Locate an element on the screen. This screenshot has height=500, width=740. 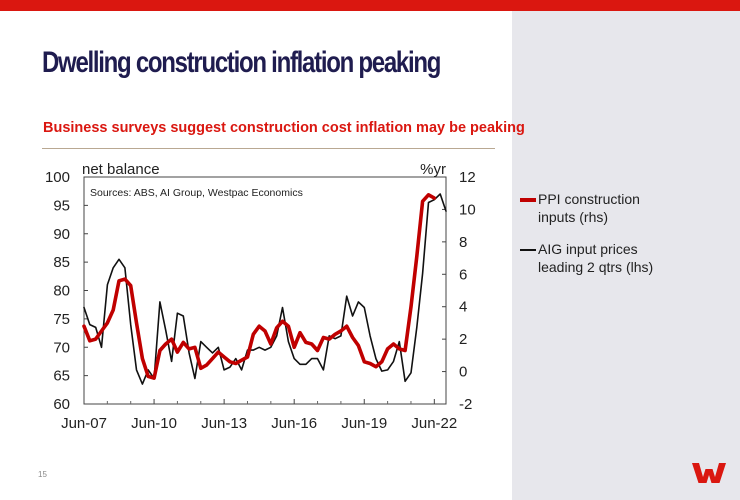
legend-swatch-ppi is located at coordinates (528, 200).